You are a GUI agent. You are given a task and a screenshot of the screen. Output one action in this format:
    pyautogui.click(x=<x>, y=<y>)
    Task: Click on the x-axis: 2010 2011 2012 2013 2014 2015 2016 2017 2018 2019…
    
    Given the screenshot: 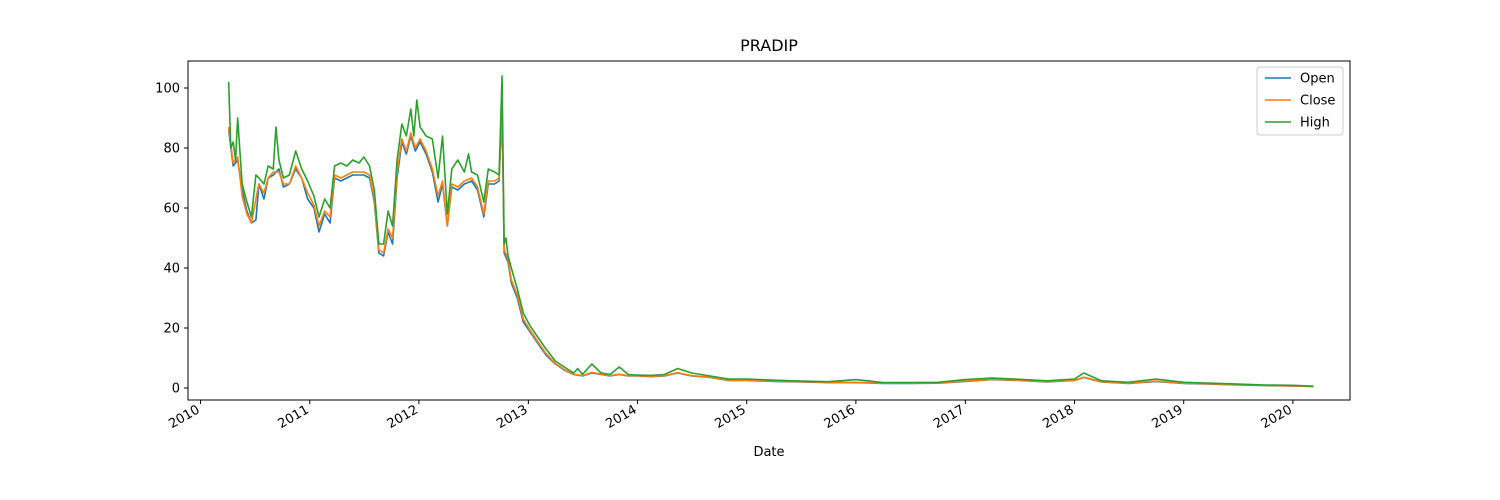 What is the action you would take?
    pyautogui.click(x=730, y=416)
    